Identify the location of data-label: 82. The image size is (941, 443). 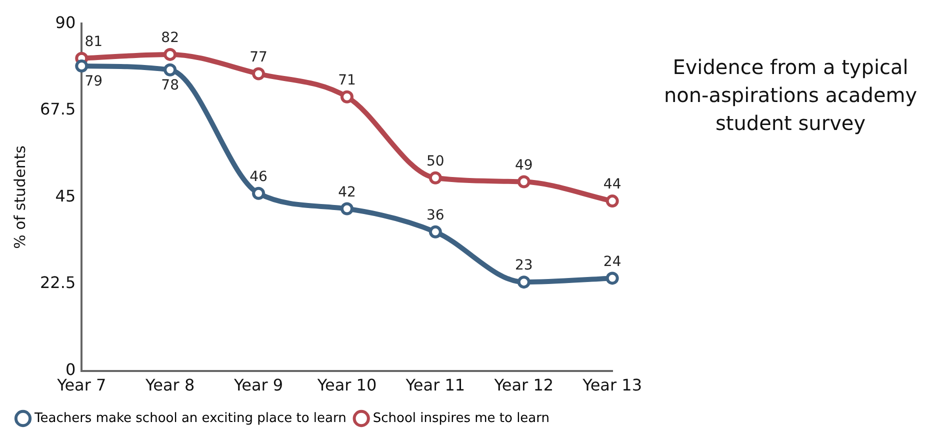
(170, 38).